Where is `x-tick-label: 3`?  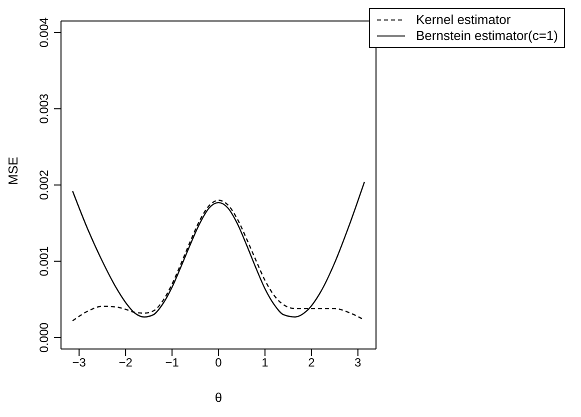
x-tick-label: 3 is located at coordinates (358, 363).